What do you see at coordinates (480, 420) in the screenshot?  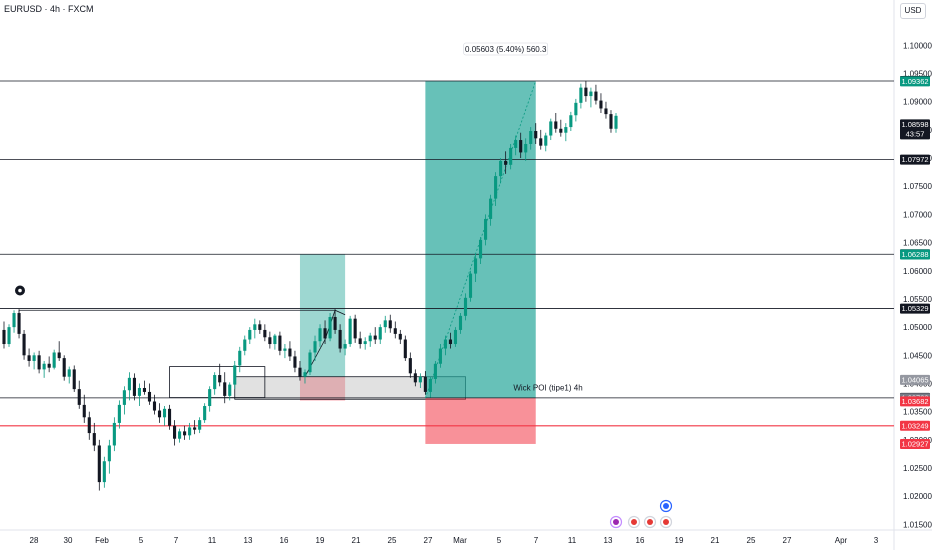 I see `main-stop-zone` at bounding box center [480, 420].